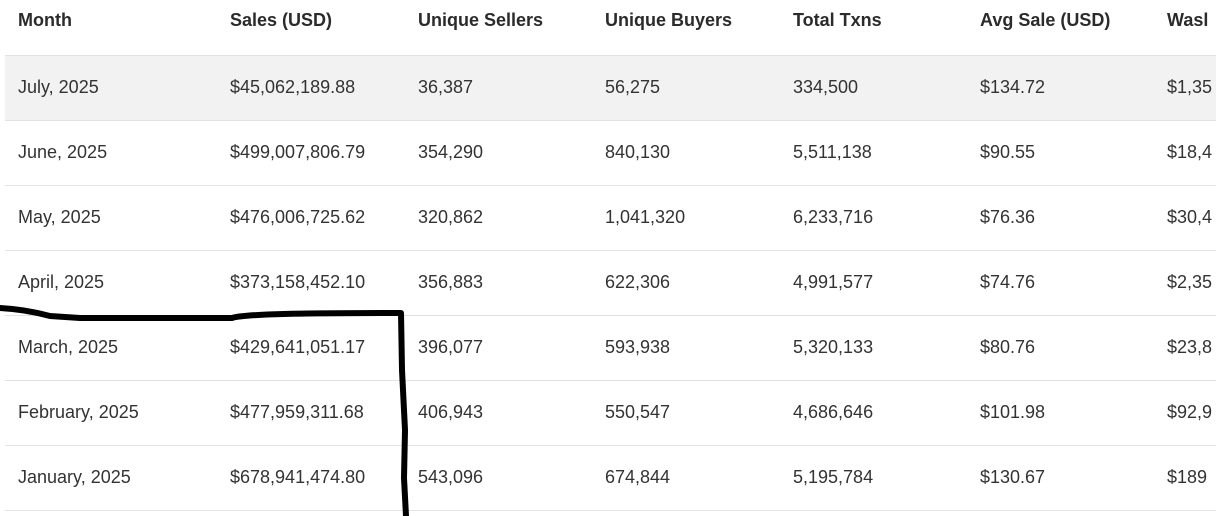 This screenshot has width=1216, height=516. I want to click on header-month: Month, so click(111, 28).